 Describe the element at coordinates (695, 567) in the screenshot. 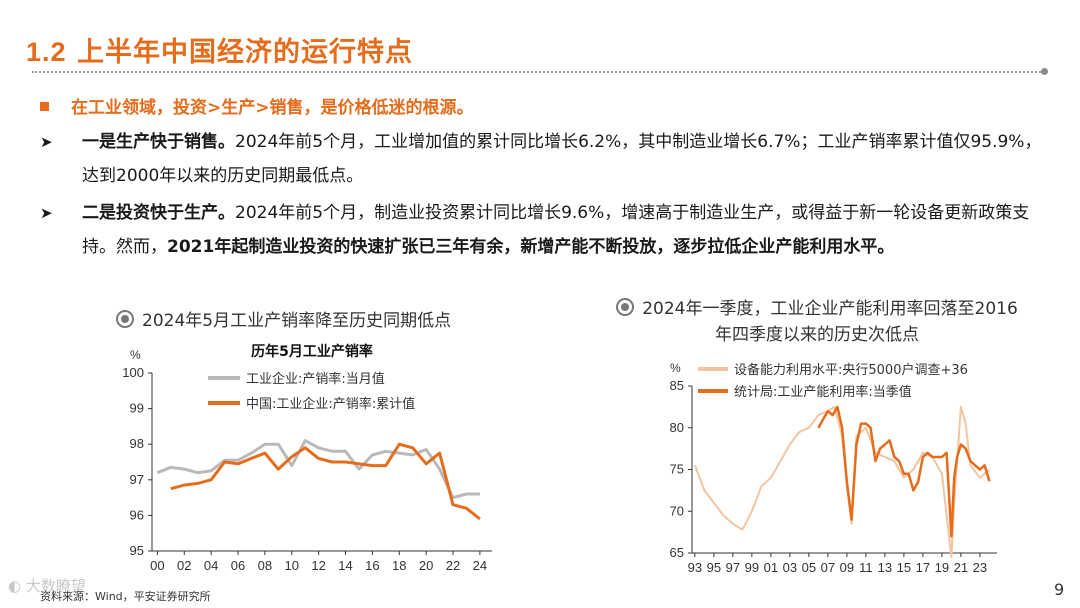

I see `x-tick-label: 93` at that location.